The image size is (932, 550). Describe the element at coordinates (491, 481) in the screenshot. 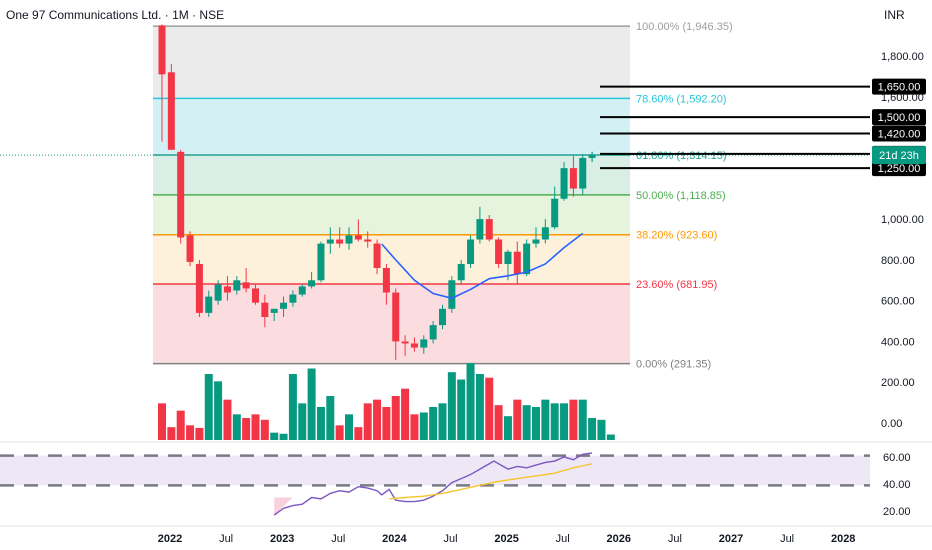

I see `rsi-signal-line` at that location.